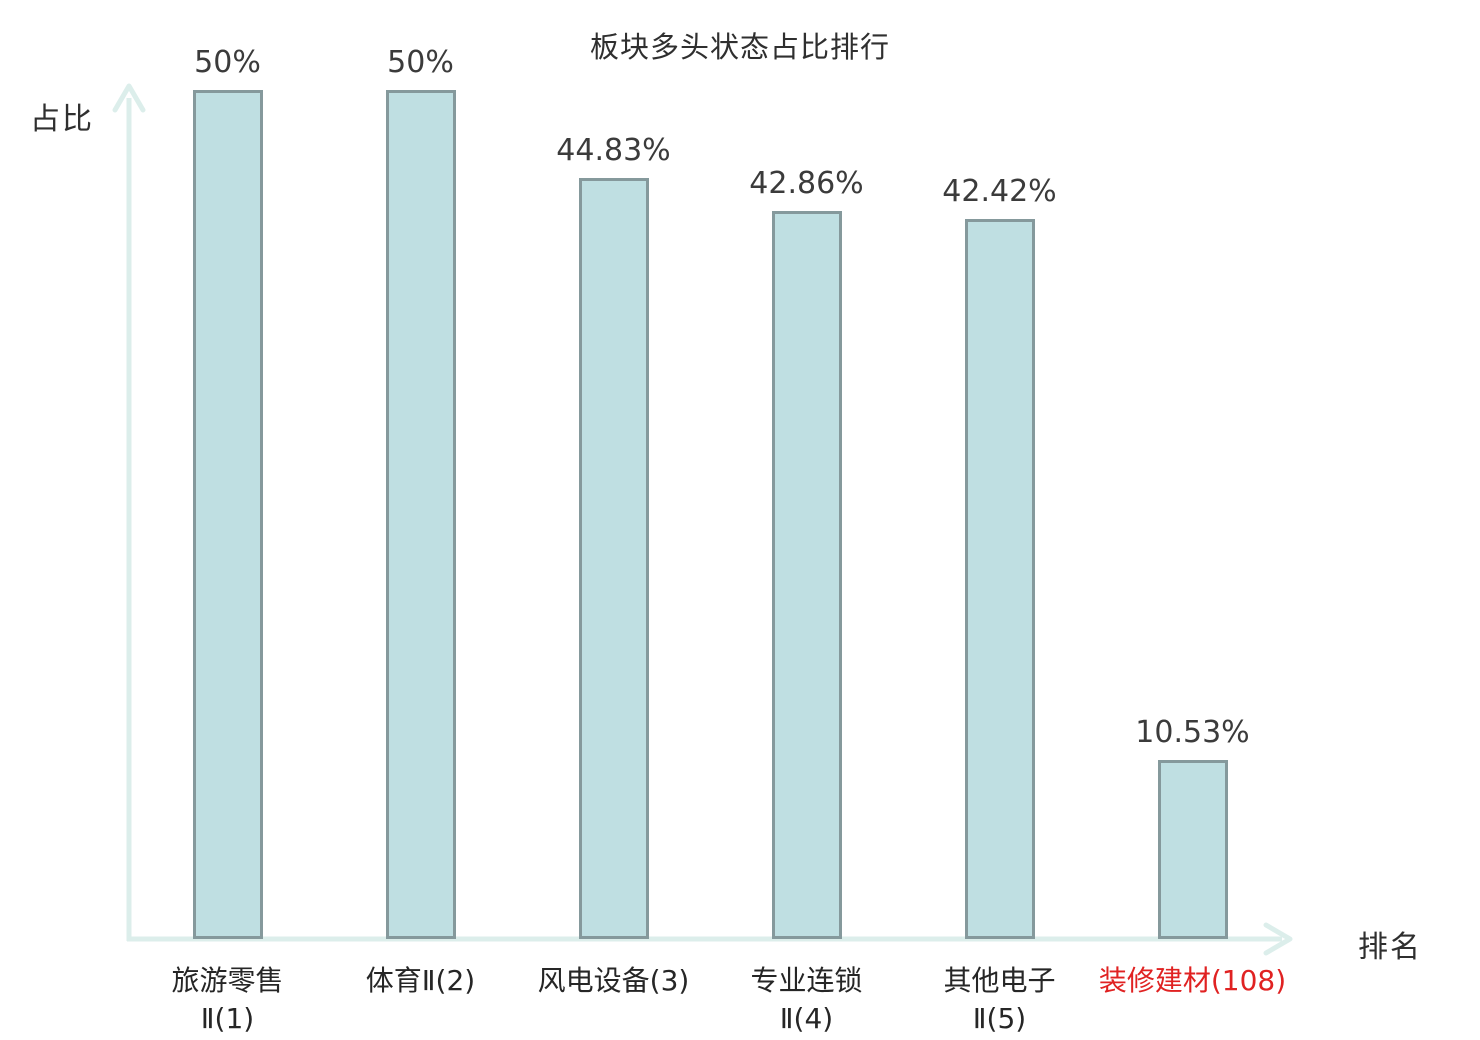 The height and width of the screenshot is (1040, 1480). What do you see at coordinates (227, 980) in the screenshot?
I see `category-label-line: 旅游零售` at bounding box center [227, 980].